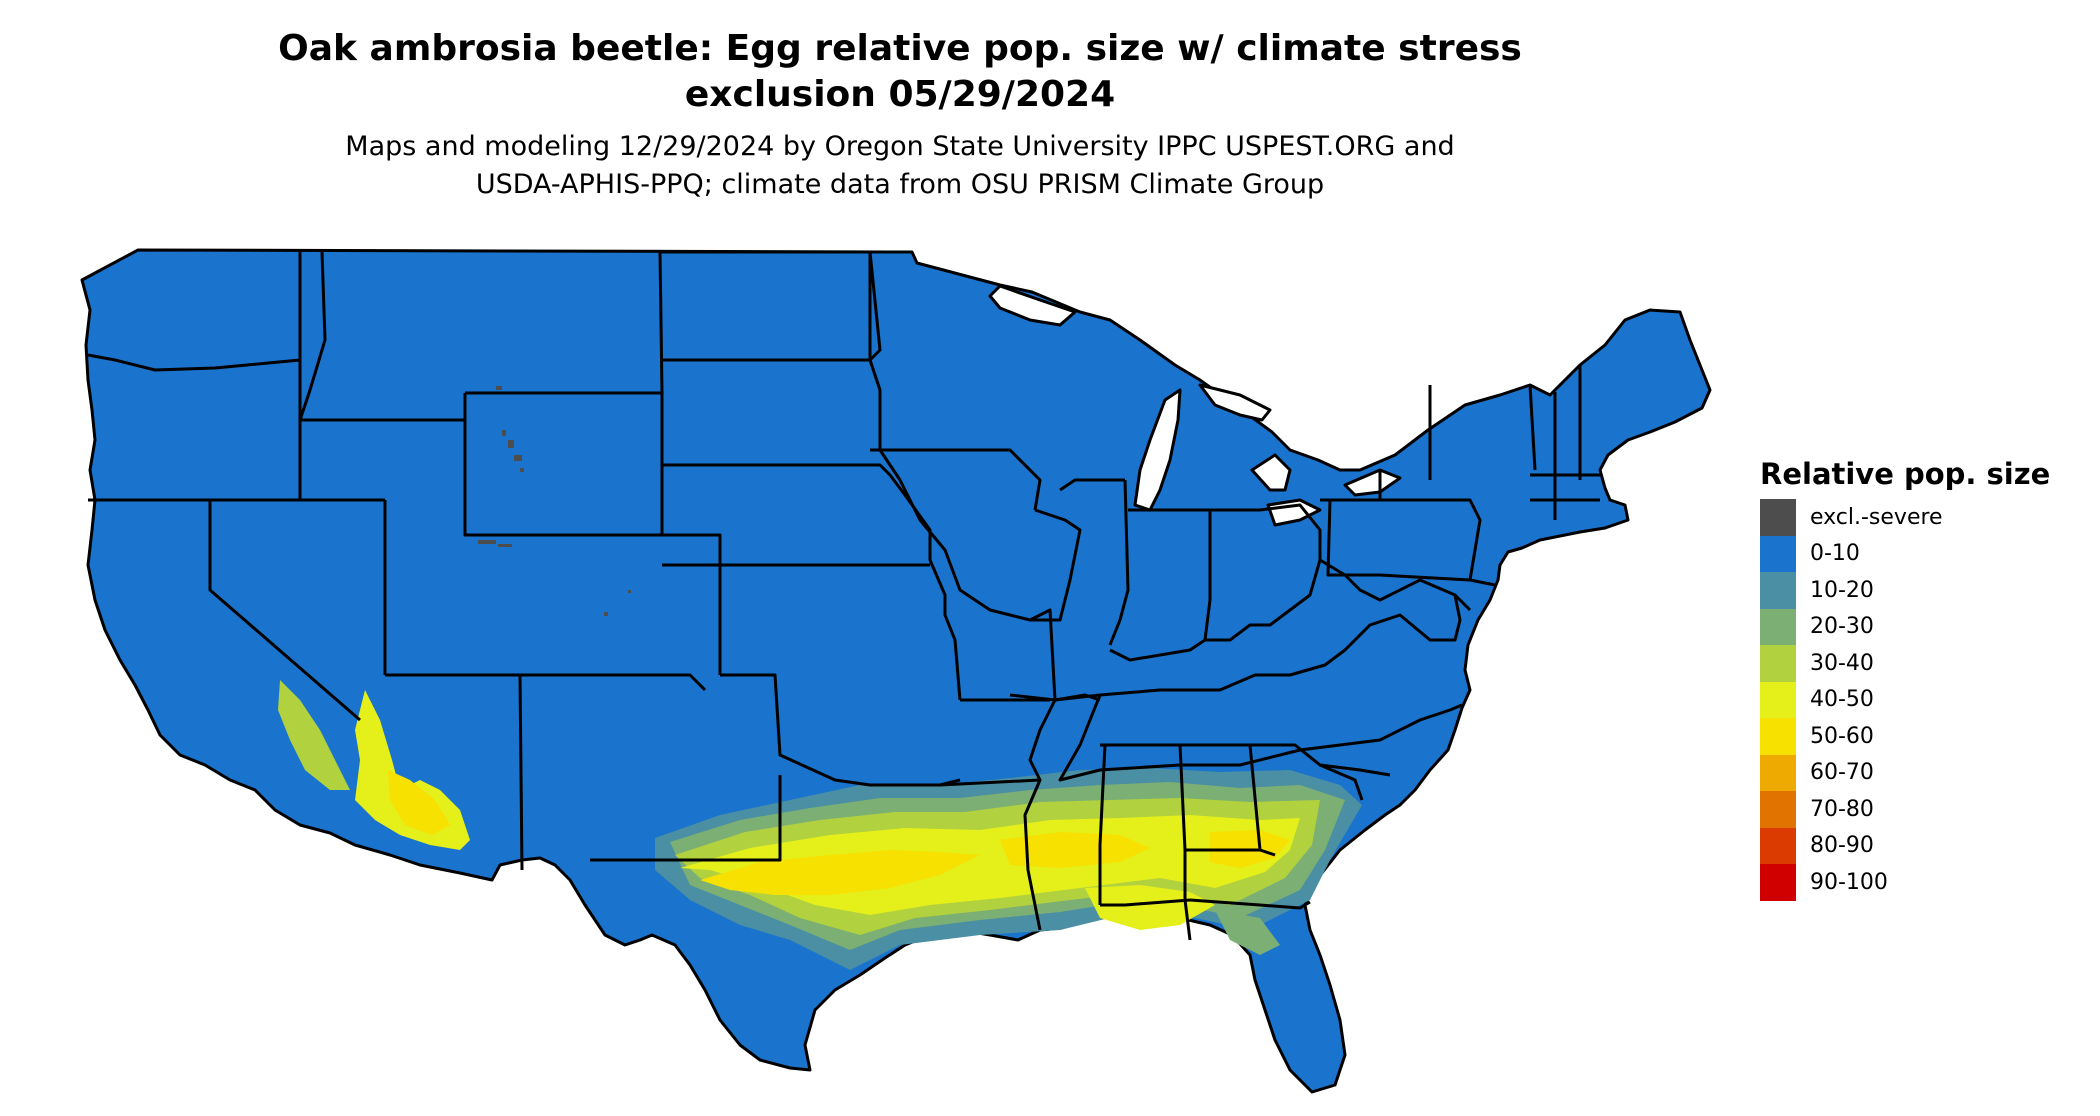 The image size is (2100, 1116). I want to click on legend-item: 50-60, so click(1920, 736).